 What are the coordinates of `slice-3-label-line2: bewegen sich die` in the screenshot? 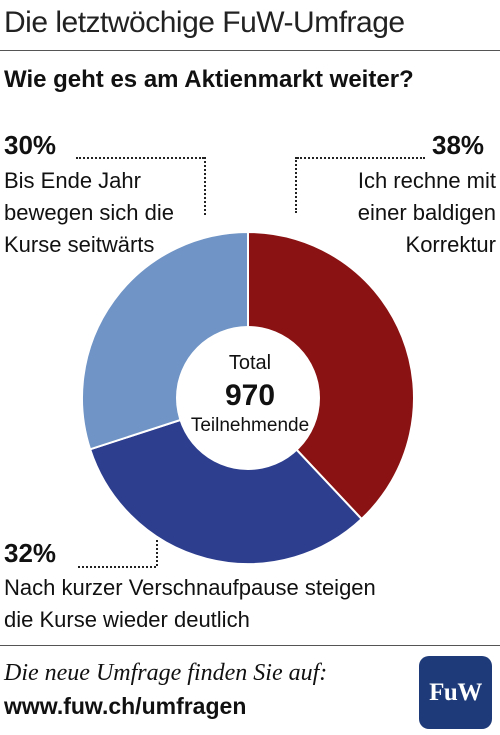 It's located at (89, 212).